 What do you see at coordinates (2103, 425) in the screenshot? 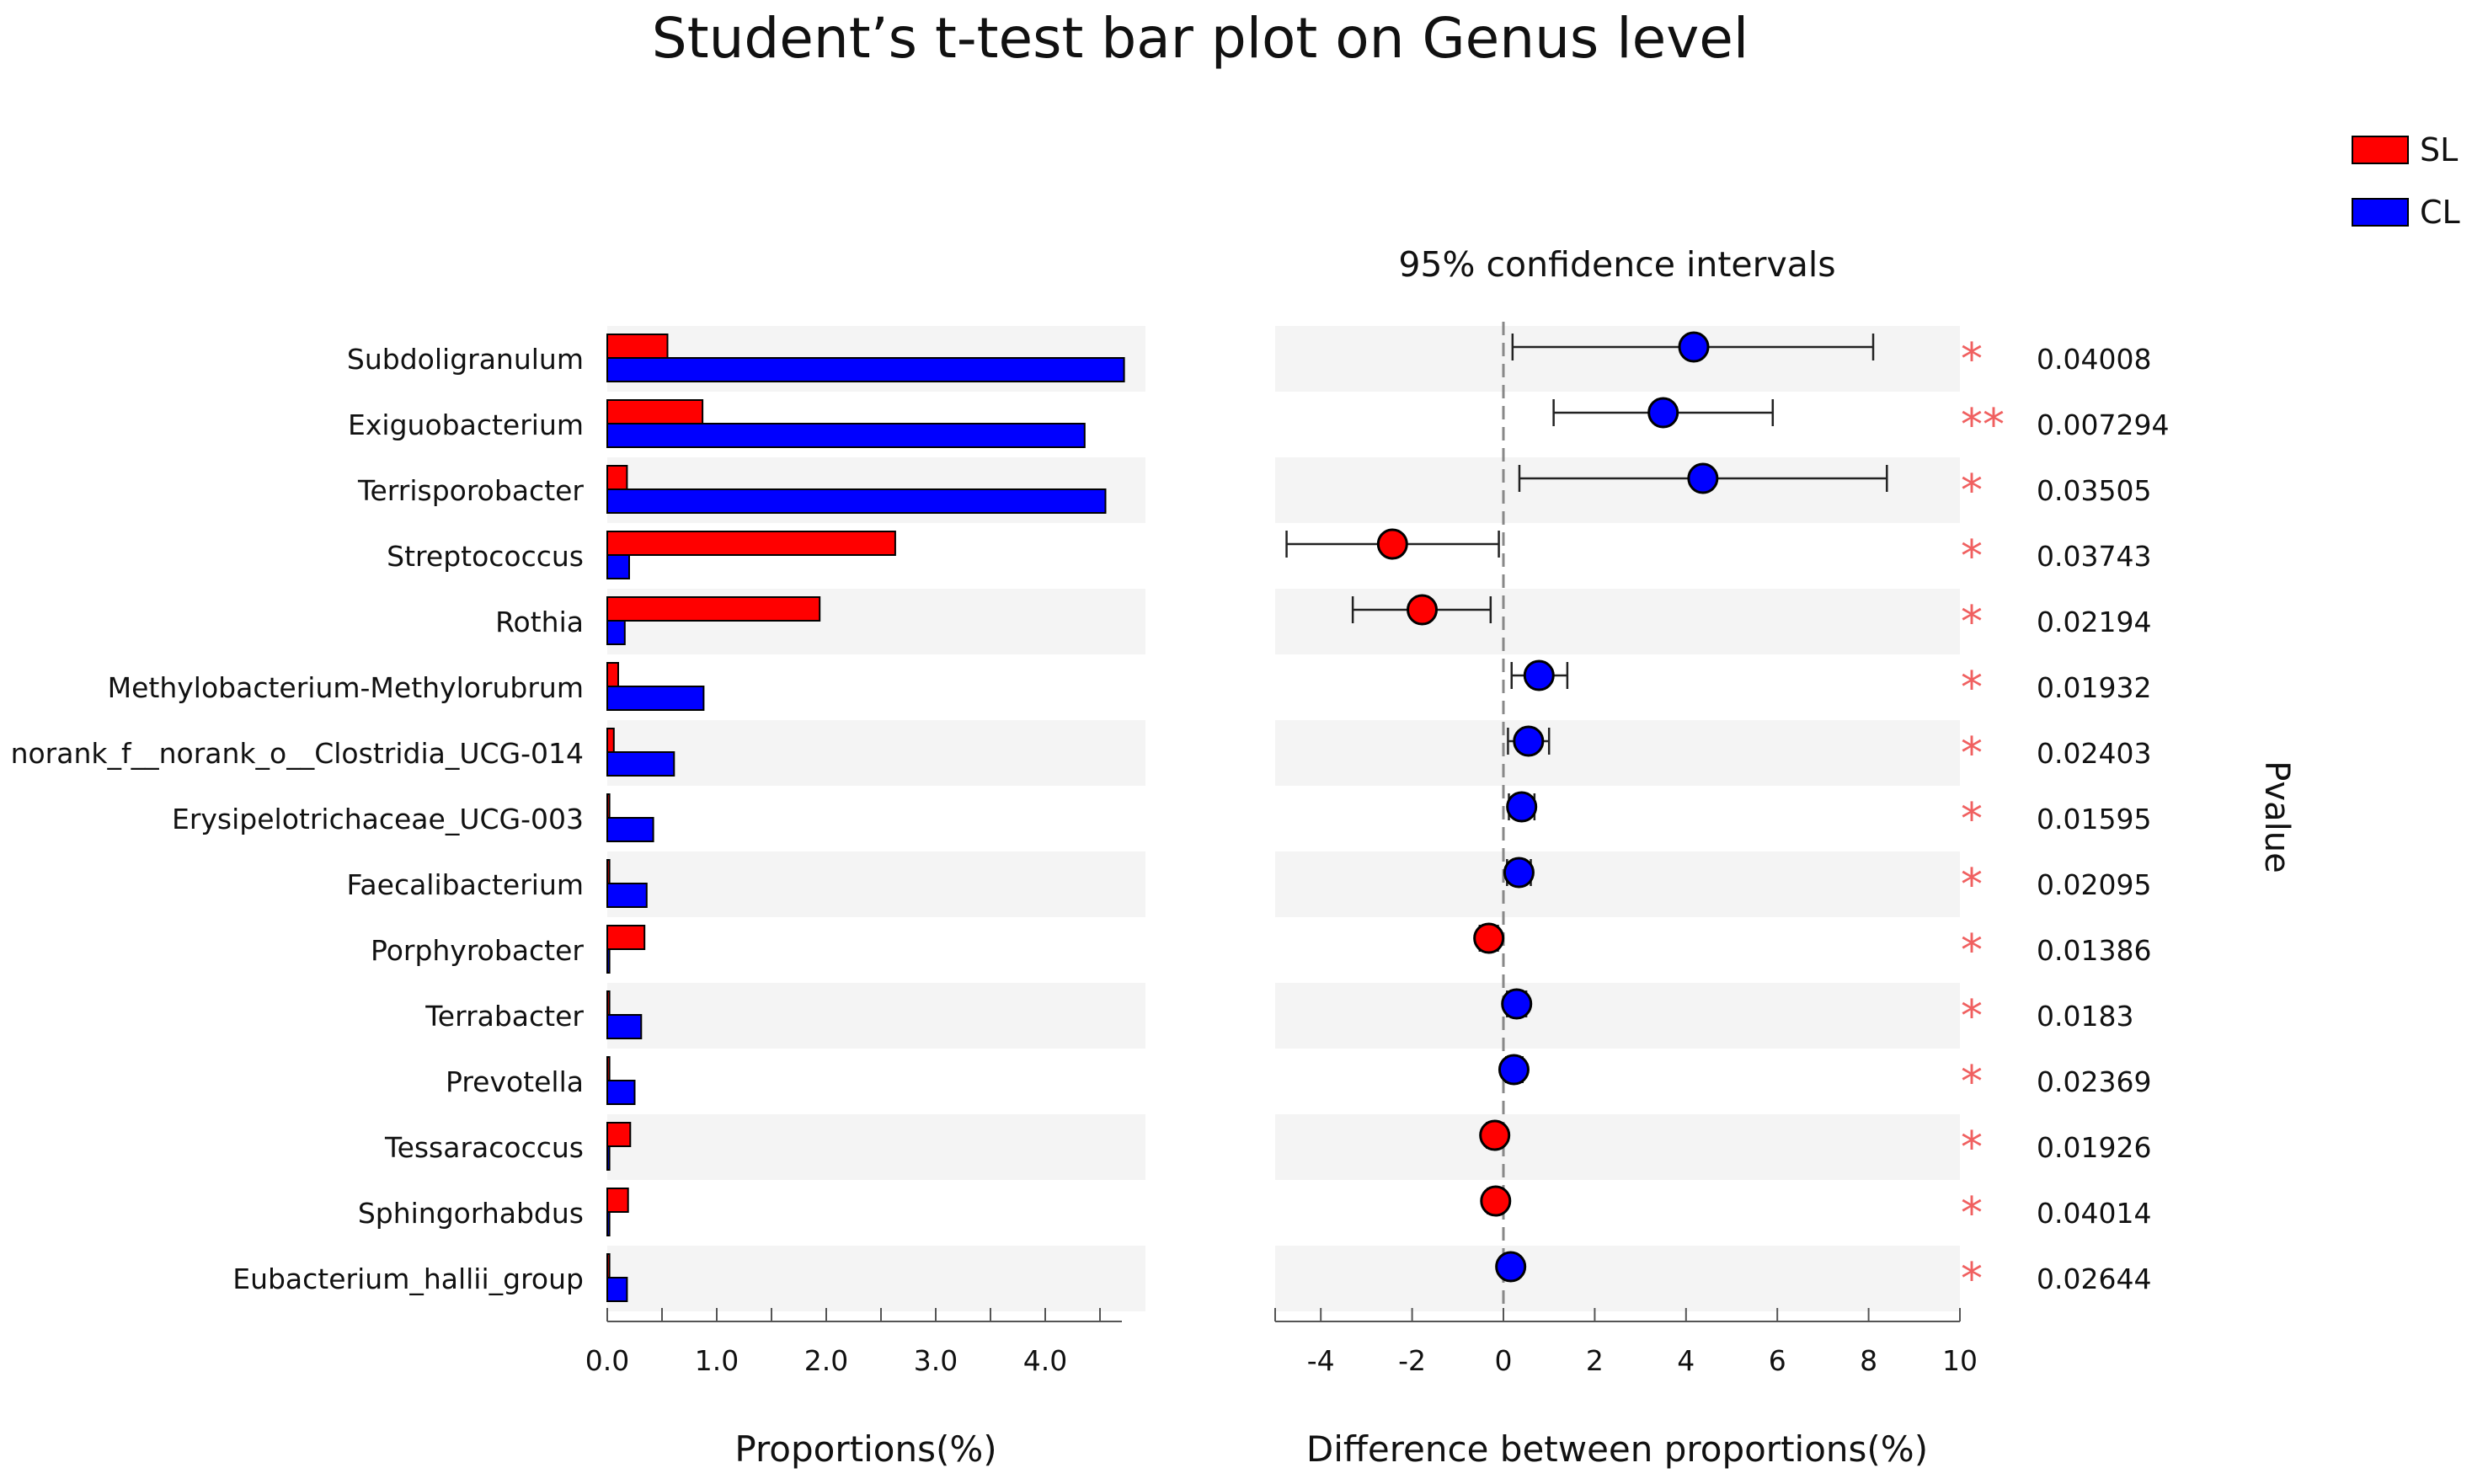
I see `pvalue-label: 0.007294` at bounding box center [2103, 425].